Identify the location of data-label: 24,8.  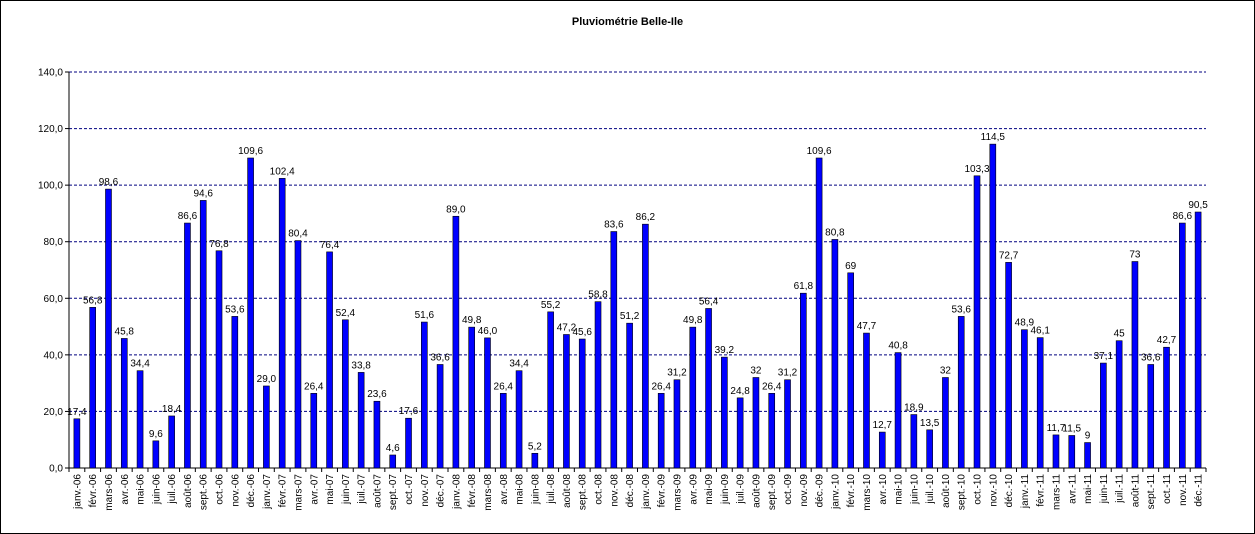
(740, 391).